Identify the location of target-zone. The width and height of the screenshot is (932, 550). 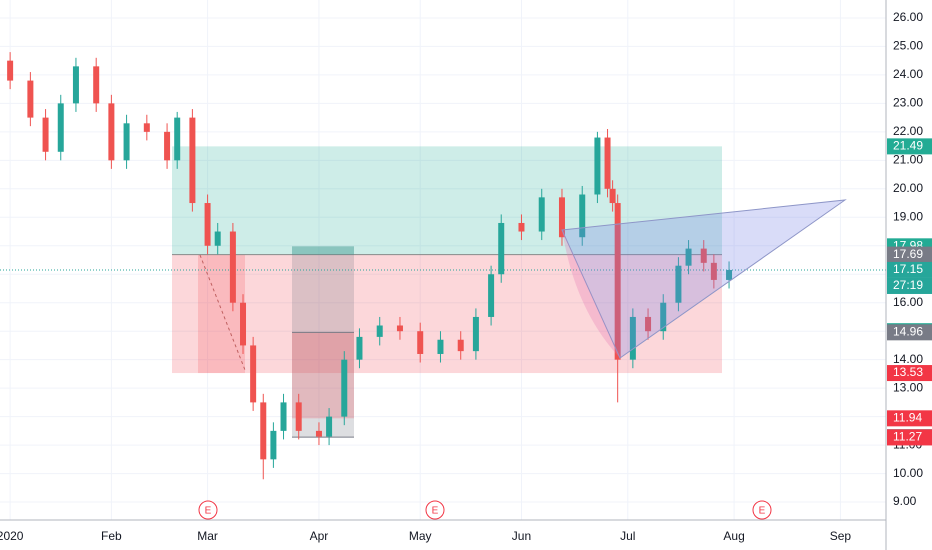
(447, 200).